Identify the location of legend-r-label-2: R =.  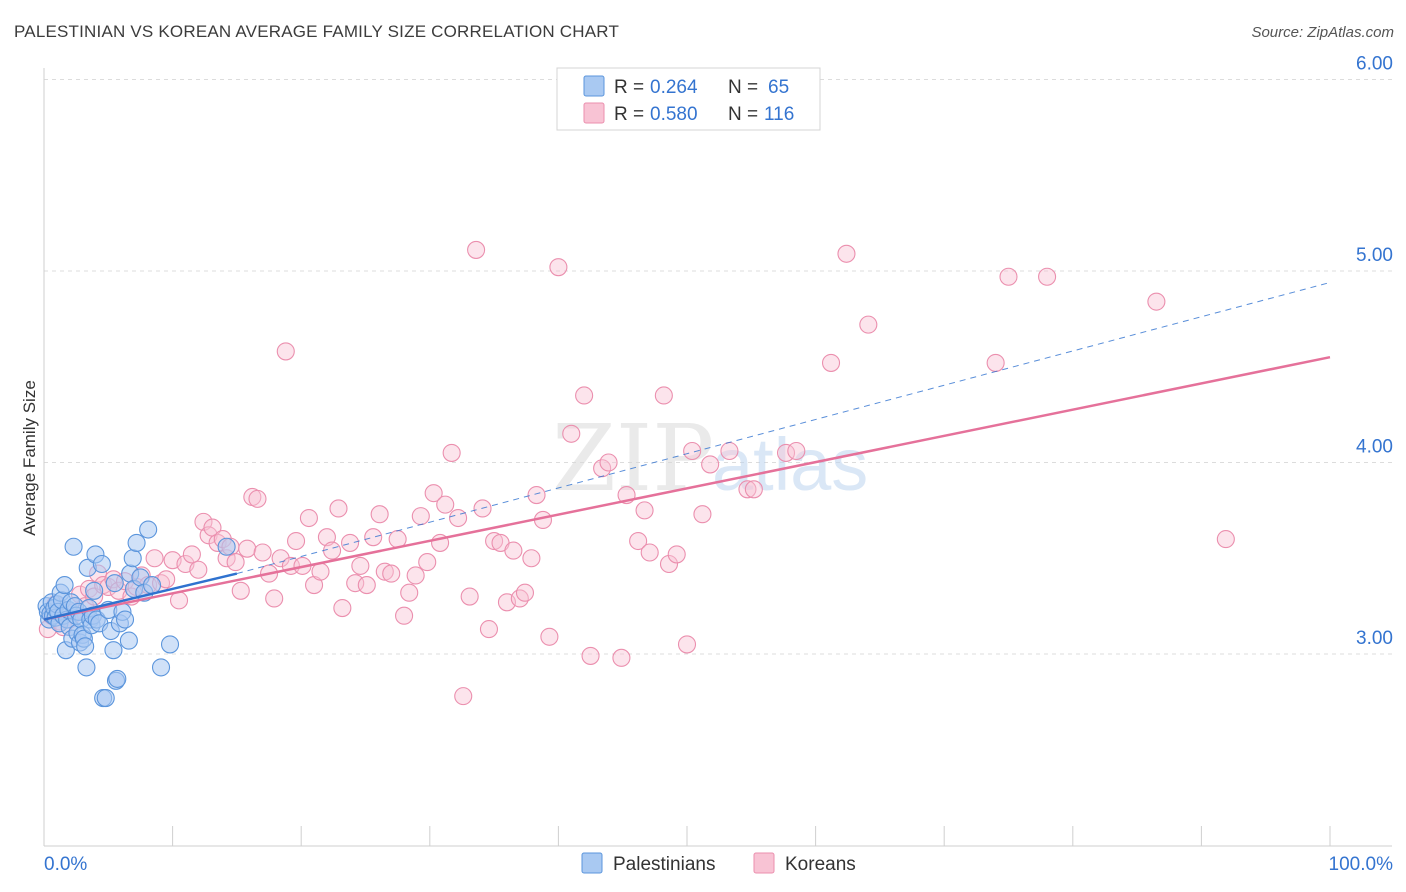
(629, 114).